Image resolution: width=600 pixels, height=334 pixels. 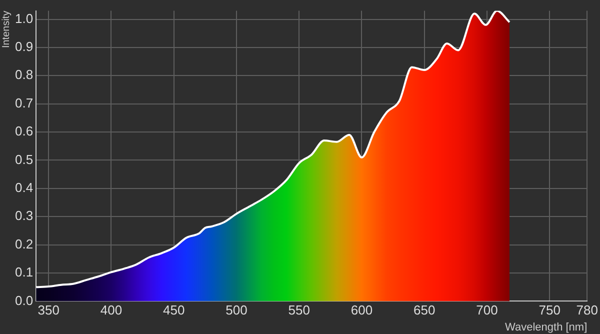 I want to click on x-tick-label: 500, so click(x=237, y=310).